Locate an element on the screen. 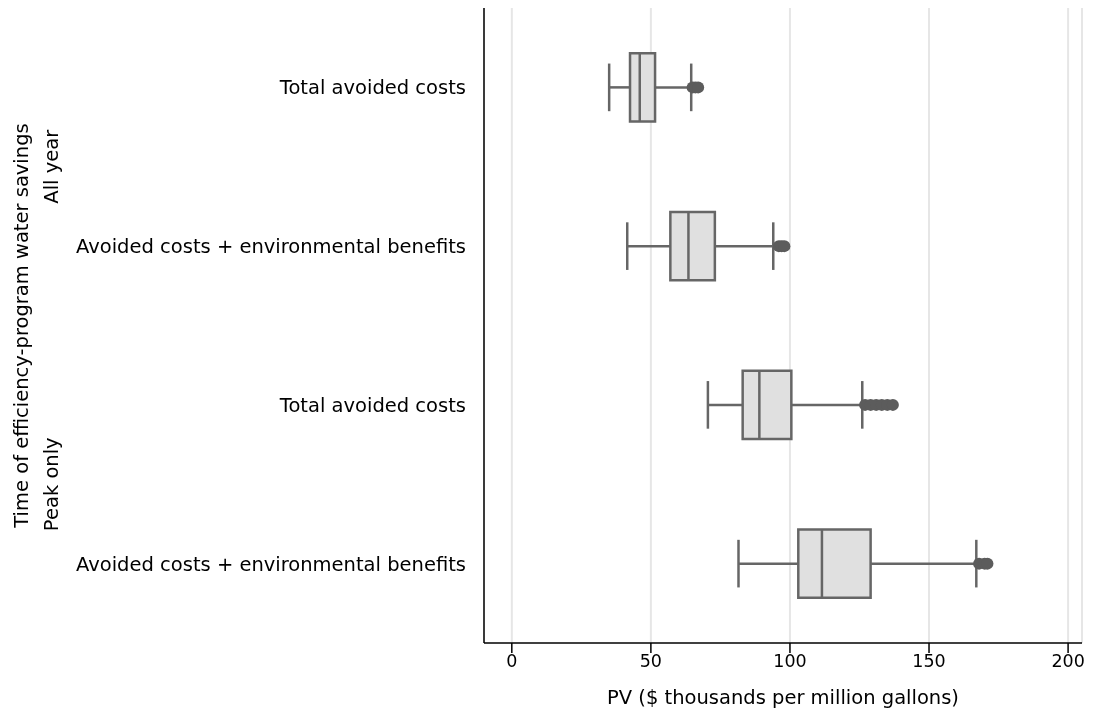 The width and height of the screenshot is (1093, 713). text: Peak only is located at coordinates (51, 484).